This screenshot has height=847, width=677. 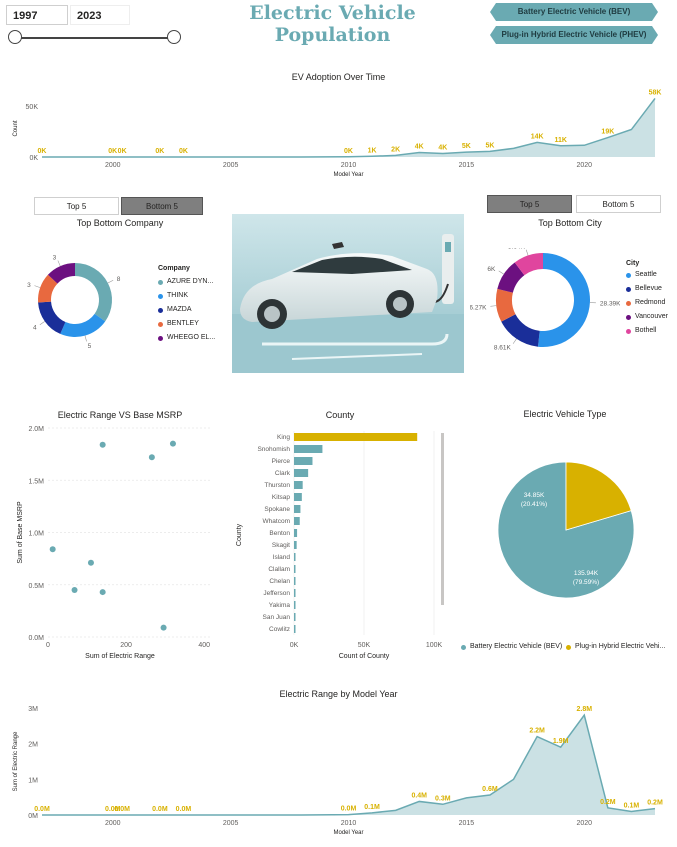 I want to click on data-label: 0.4M, so click(x=419, y=795).